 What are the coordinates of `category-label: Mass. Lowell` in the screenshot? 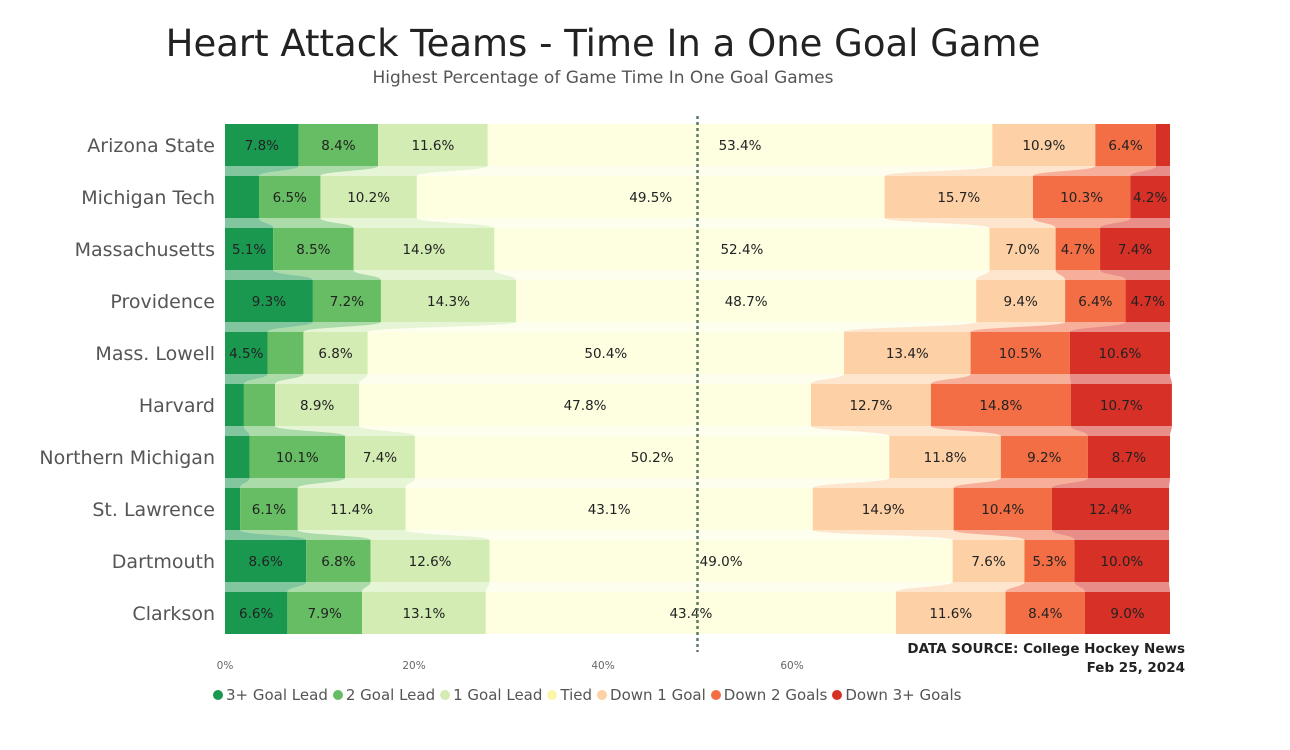 It's located at (155, 354).